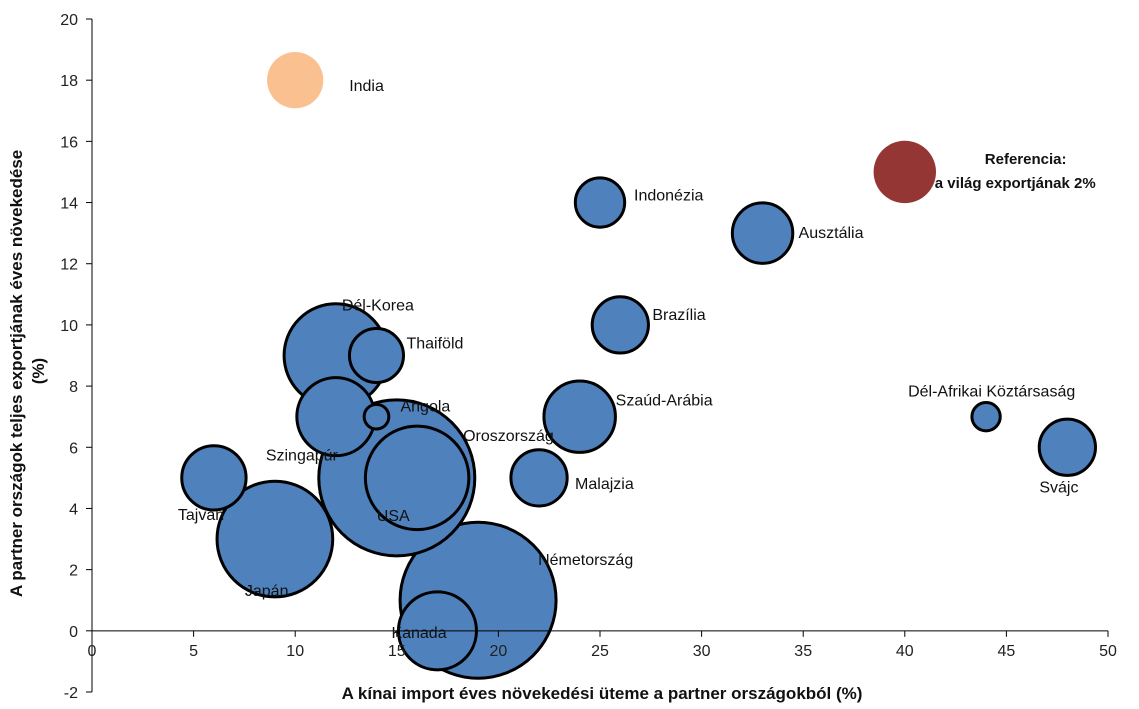  I want to click on y-axis-title-line2: (%), so click(38, 371).